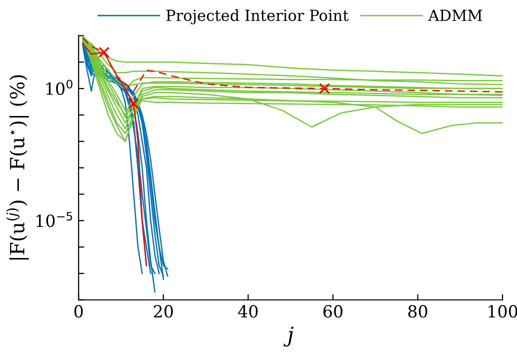 This screenshot has width=517, height=357. What do you see at coordinates (163, 311) in the screenshot?
I see `x-tick-label: 20` at bounding box center [163, 311].